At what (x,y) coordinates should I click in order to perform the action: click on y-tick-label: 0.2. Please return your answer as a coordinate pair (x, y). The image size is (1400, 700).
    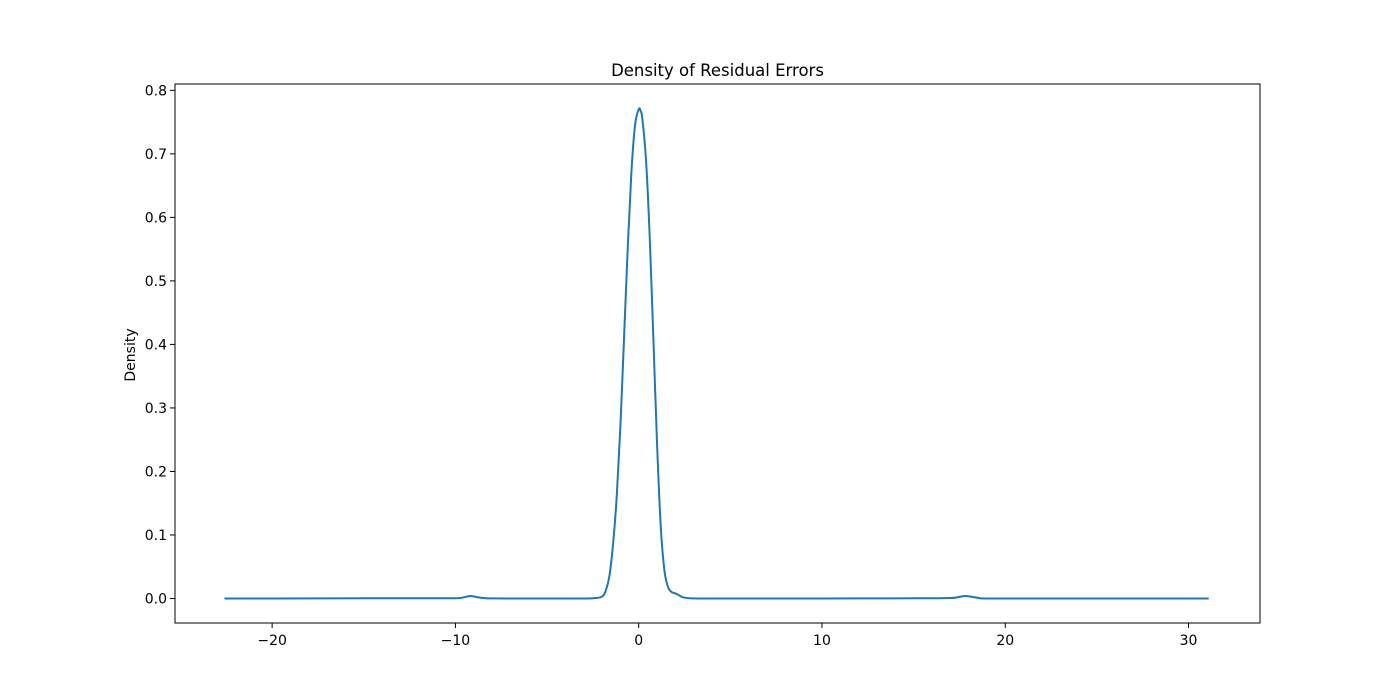
    Looking at the image, I should click on (156, 472).